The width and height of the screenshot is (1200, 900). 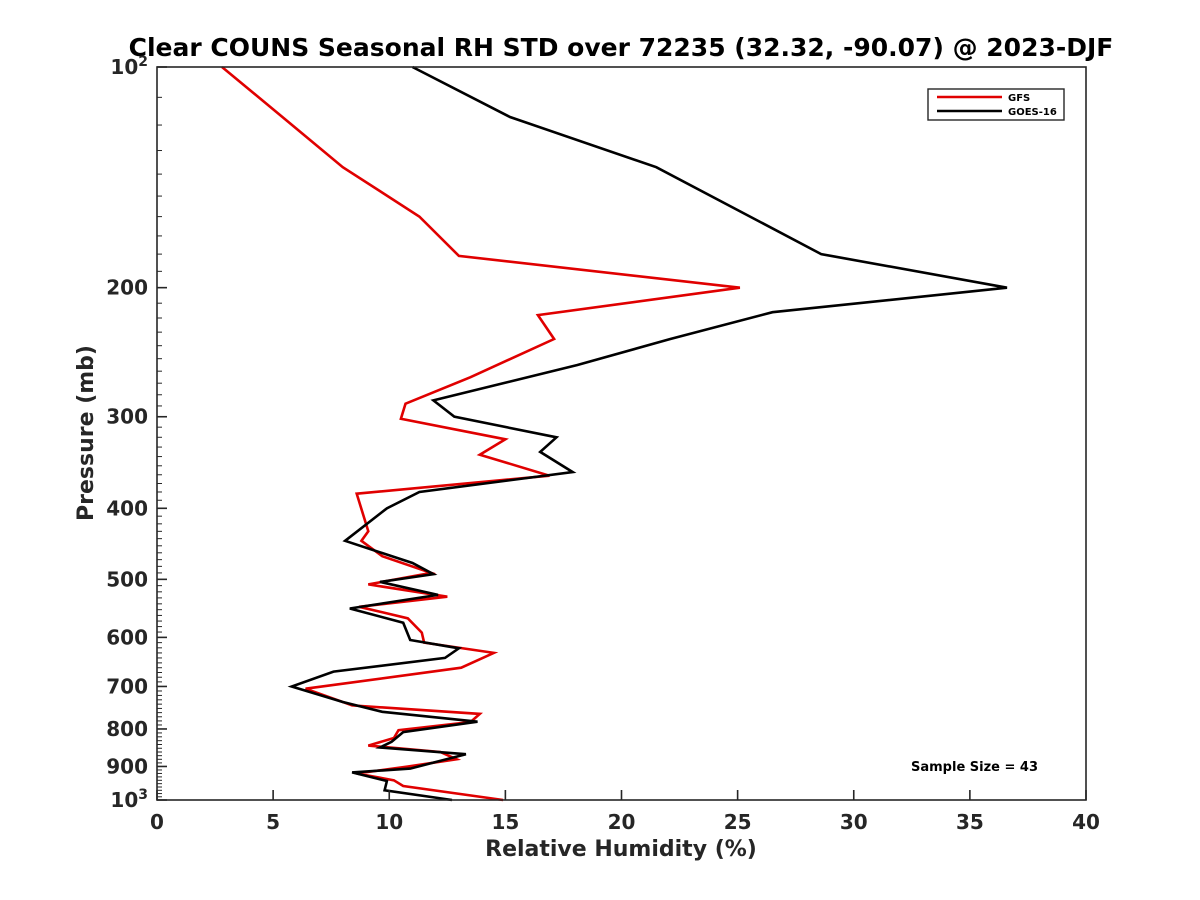 What do you see at coordinates (127, 686) in the screenshot?
I see `y-tick-label: 700` at bounding box center [127, 686].